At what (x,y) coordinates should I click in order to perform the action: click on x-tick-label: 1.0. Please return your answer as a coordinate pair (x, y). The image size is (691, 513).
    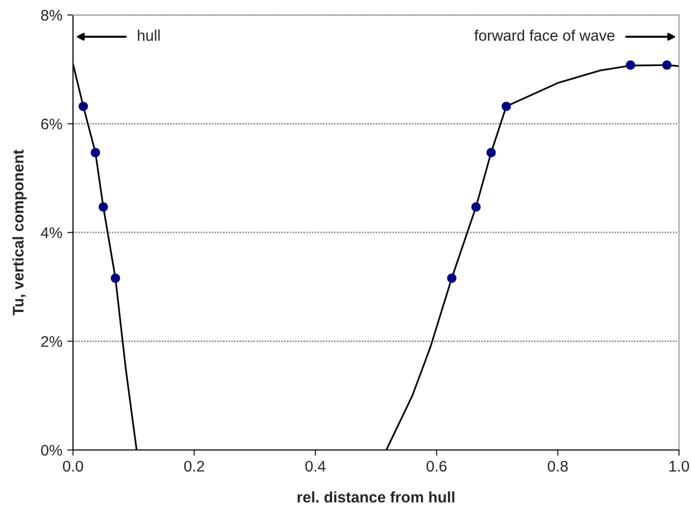
    Looking at the image, I should click on (680, 466).